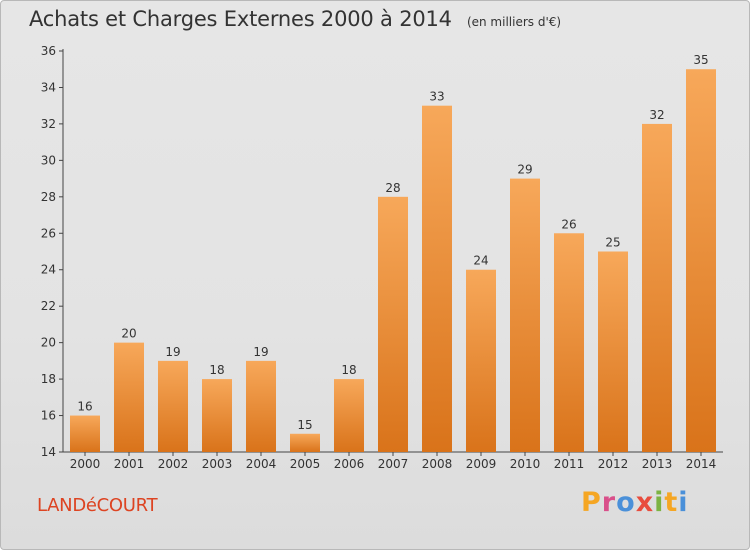  Describe the element at coordinates (48, 51) in the screenshot. I see `y-tick-label: 36` at that location.